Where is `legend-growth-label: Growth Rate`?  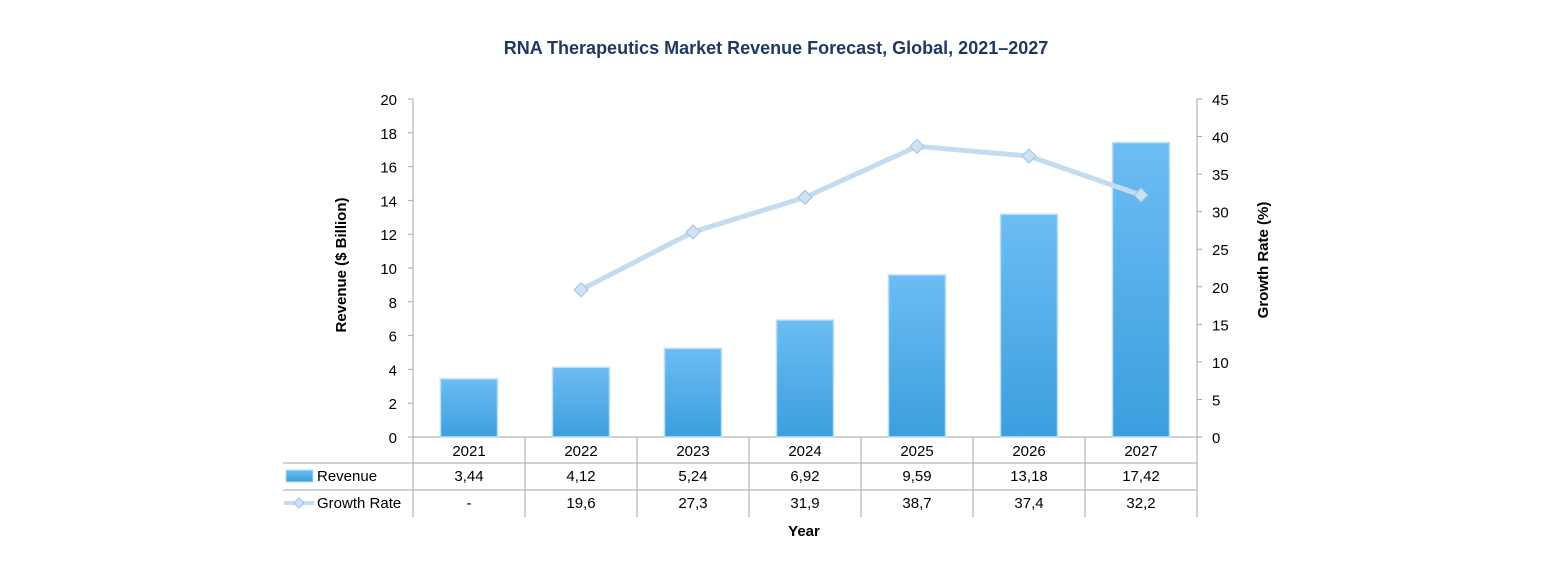
legend-growth-label: Growth Rate is located at coordinates (359, 503).